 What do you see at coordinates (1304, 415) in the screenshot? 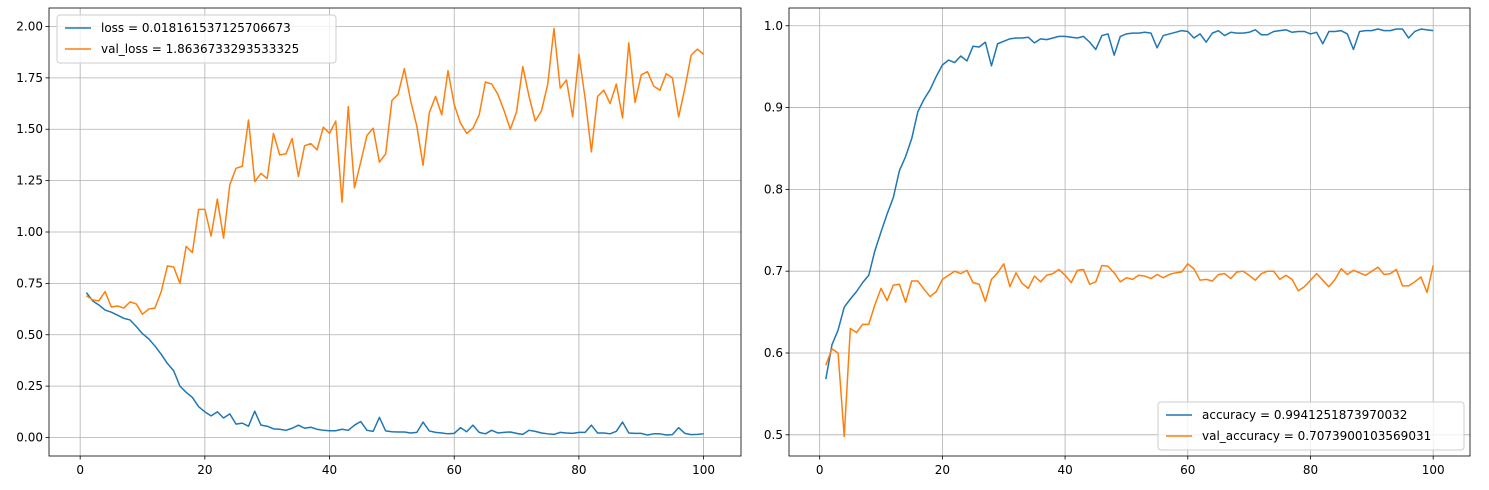
I see `legend-label-0: accuracy = 0.9941251873970032` at bounding box center [1304, 415].